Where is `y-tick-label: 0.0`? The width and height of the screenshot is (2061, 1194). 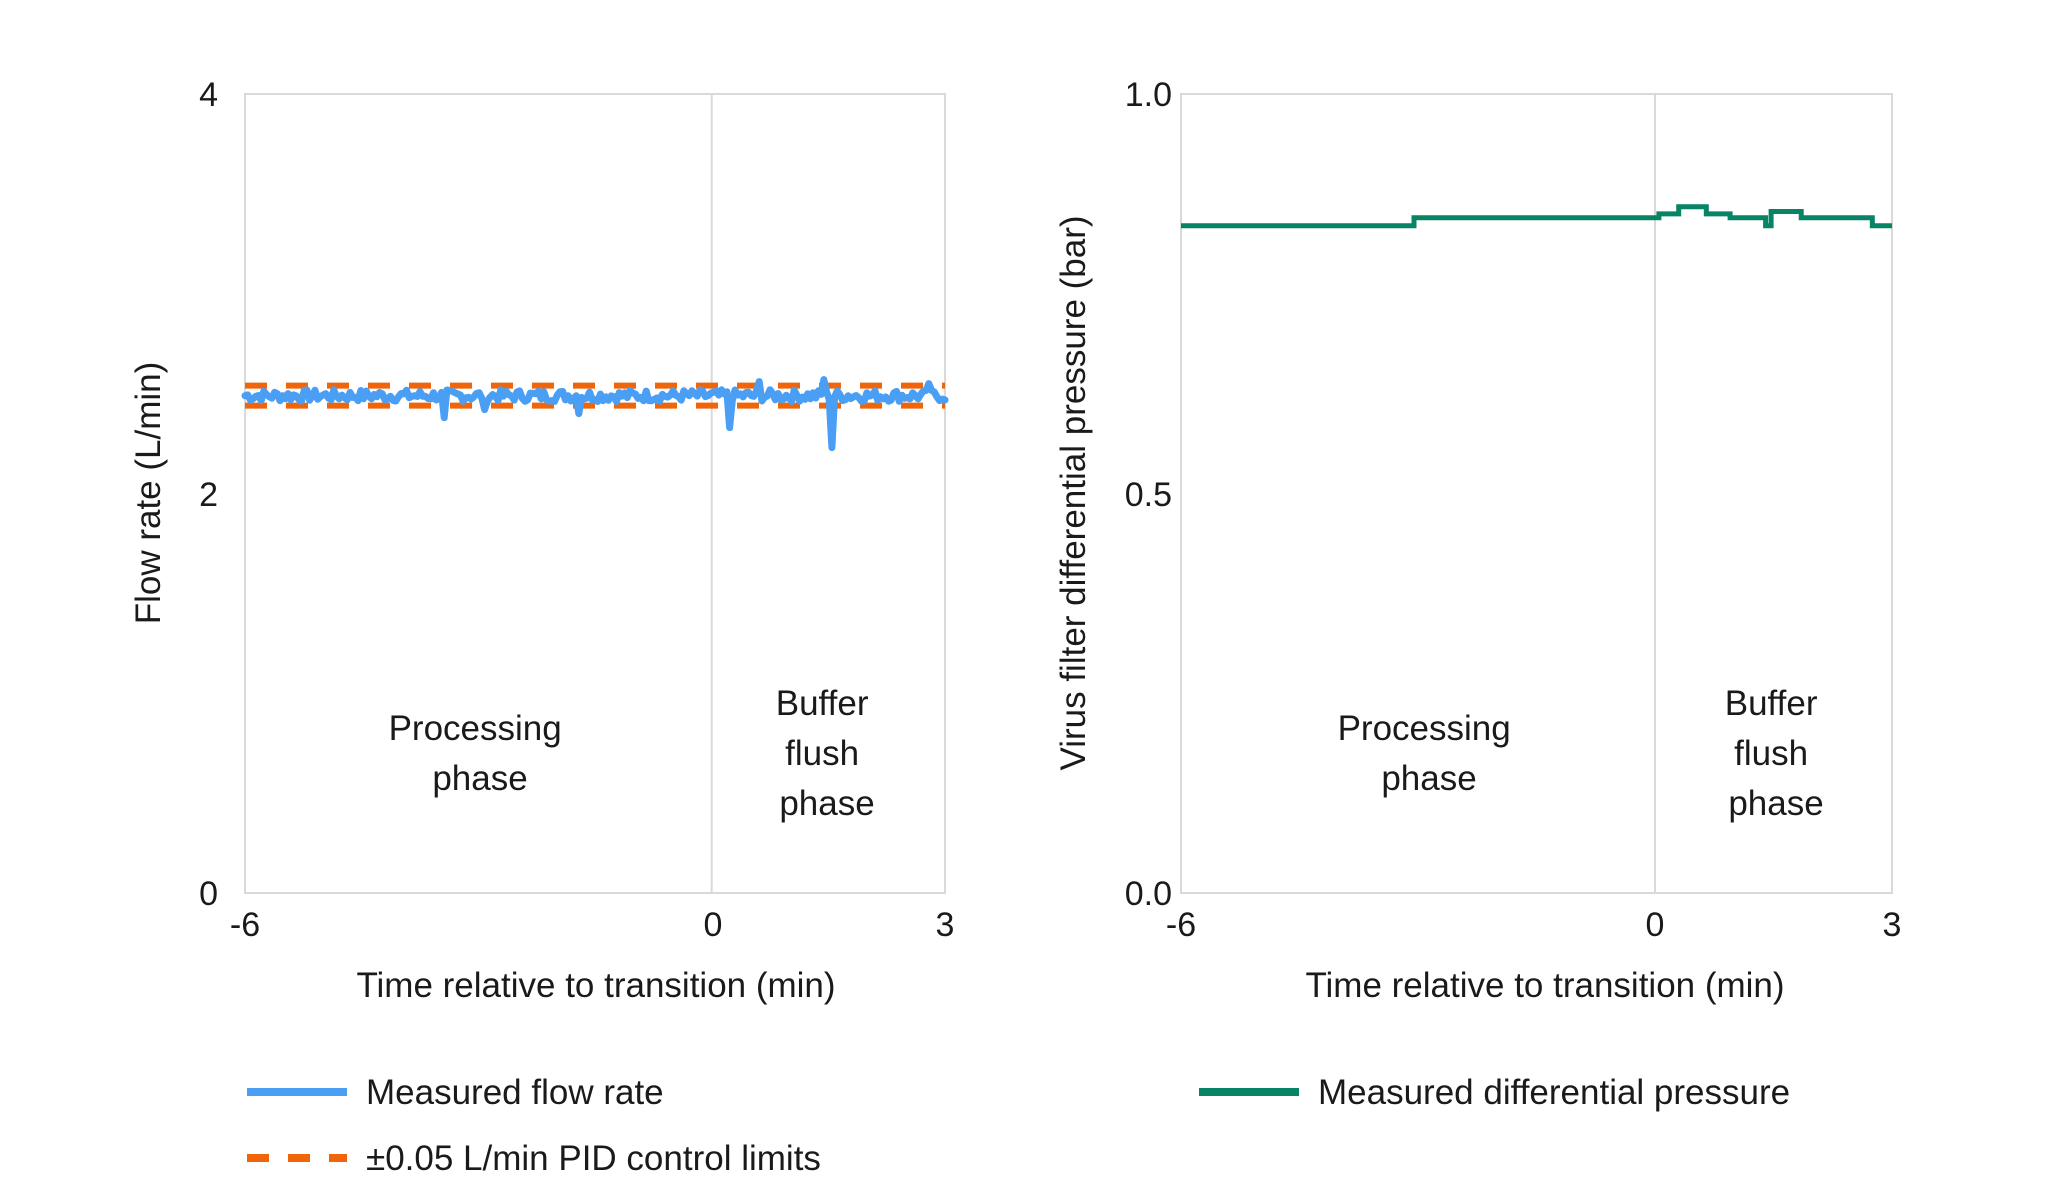 y-tick-label: 0.0 is located at coordinates (1148, 894).